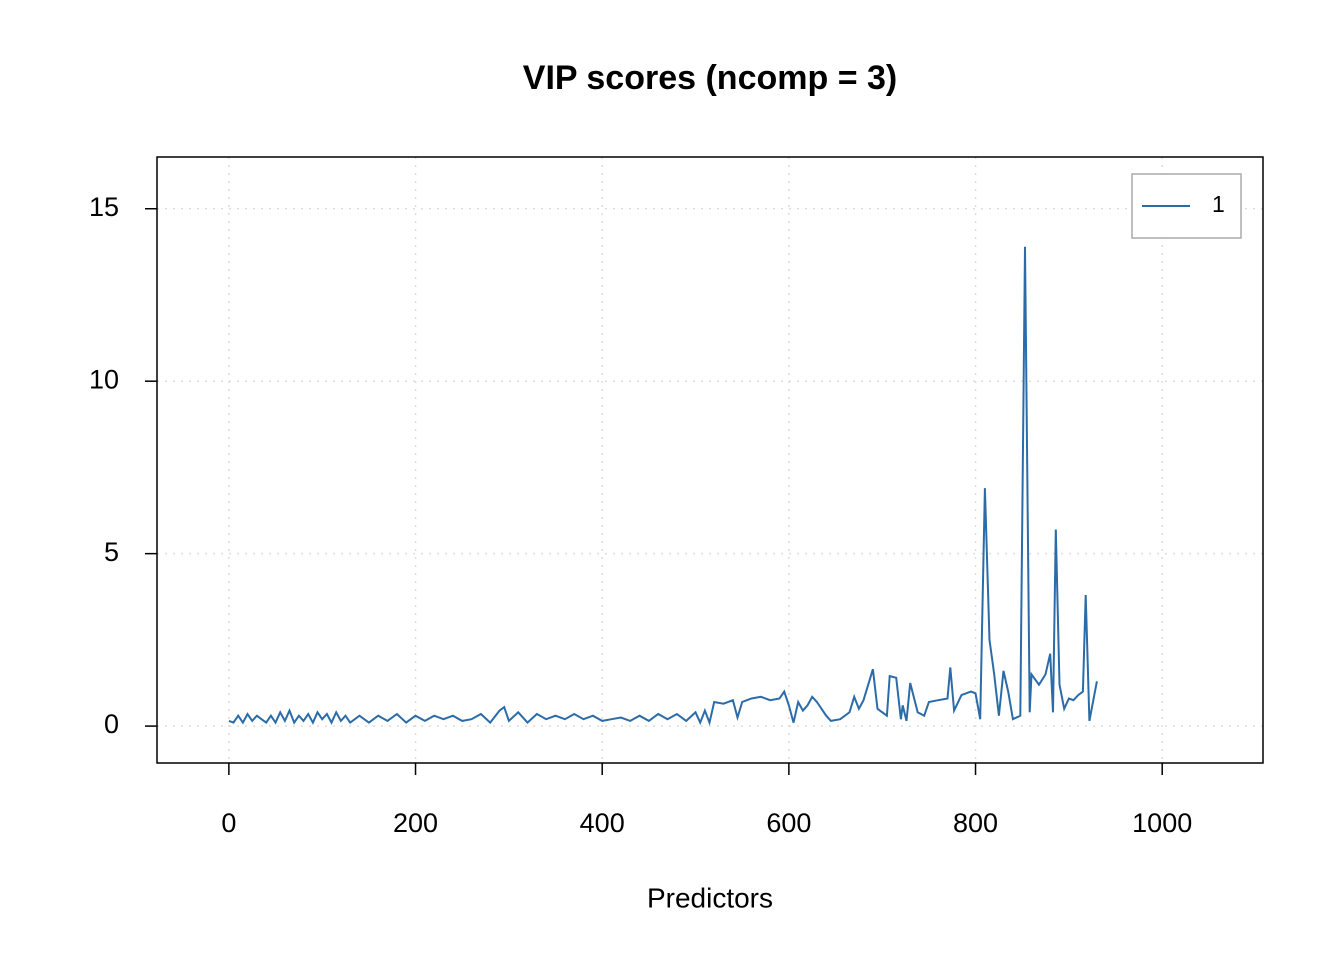 This screenshot has height=965, width=1344. I want to click on y-tick-label: 5, so click(111, 552).